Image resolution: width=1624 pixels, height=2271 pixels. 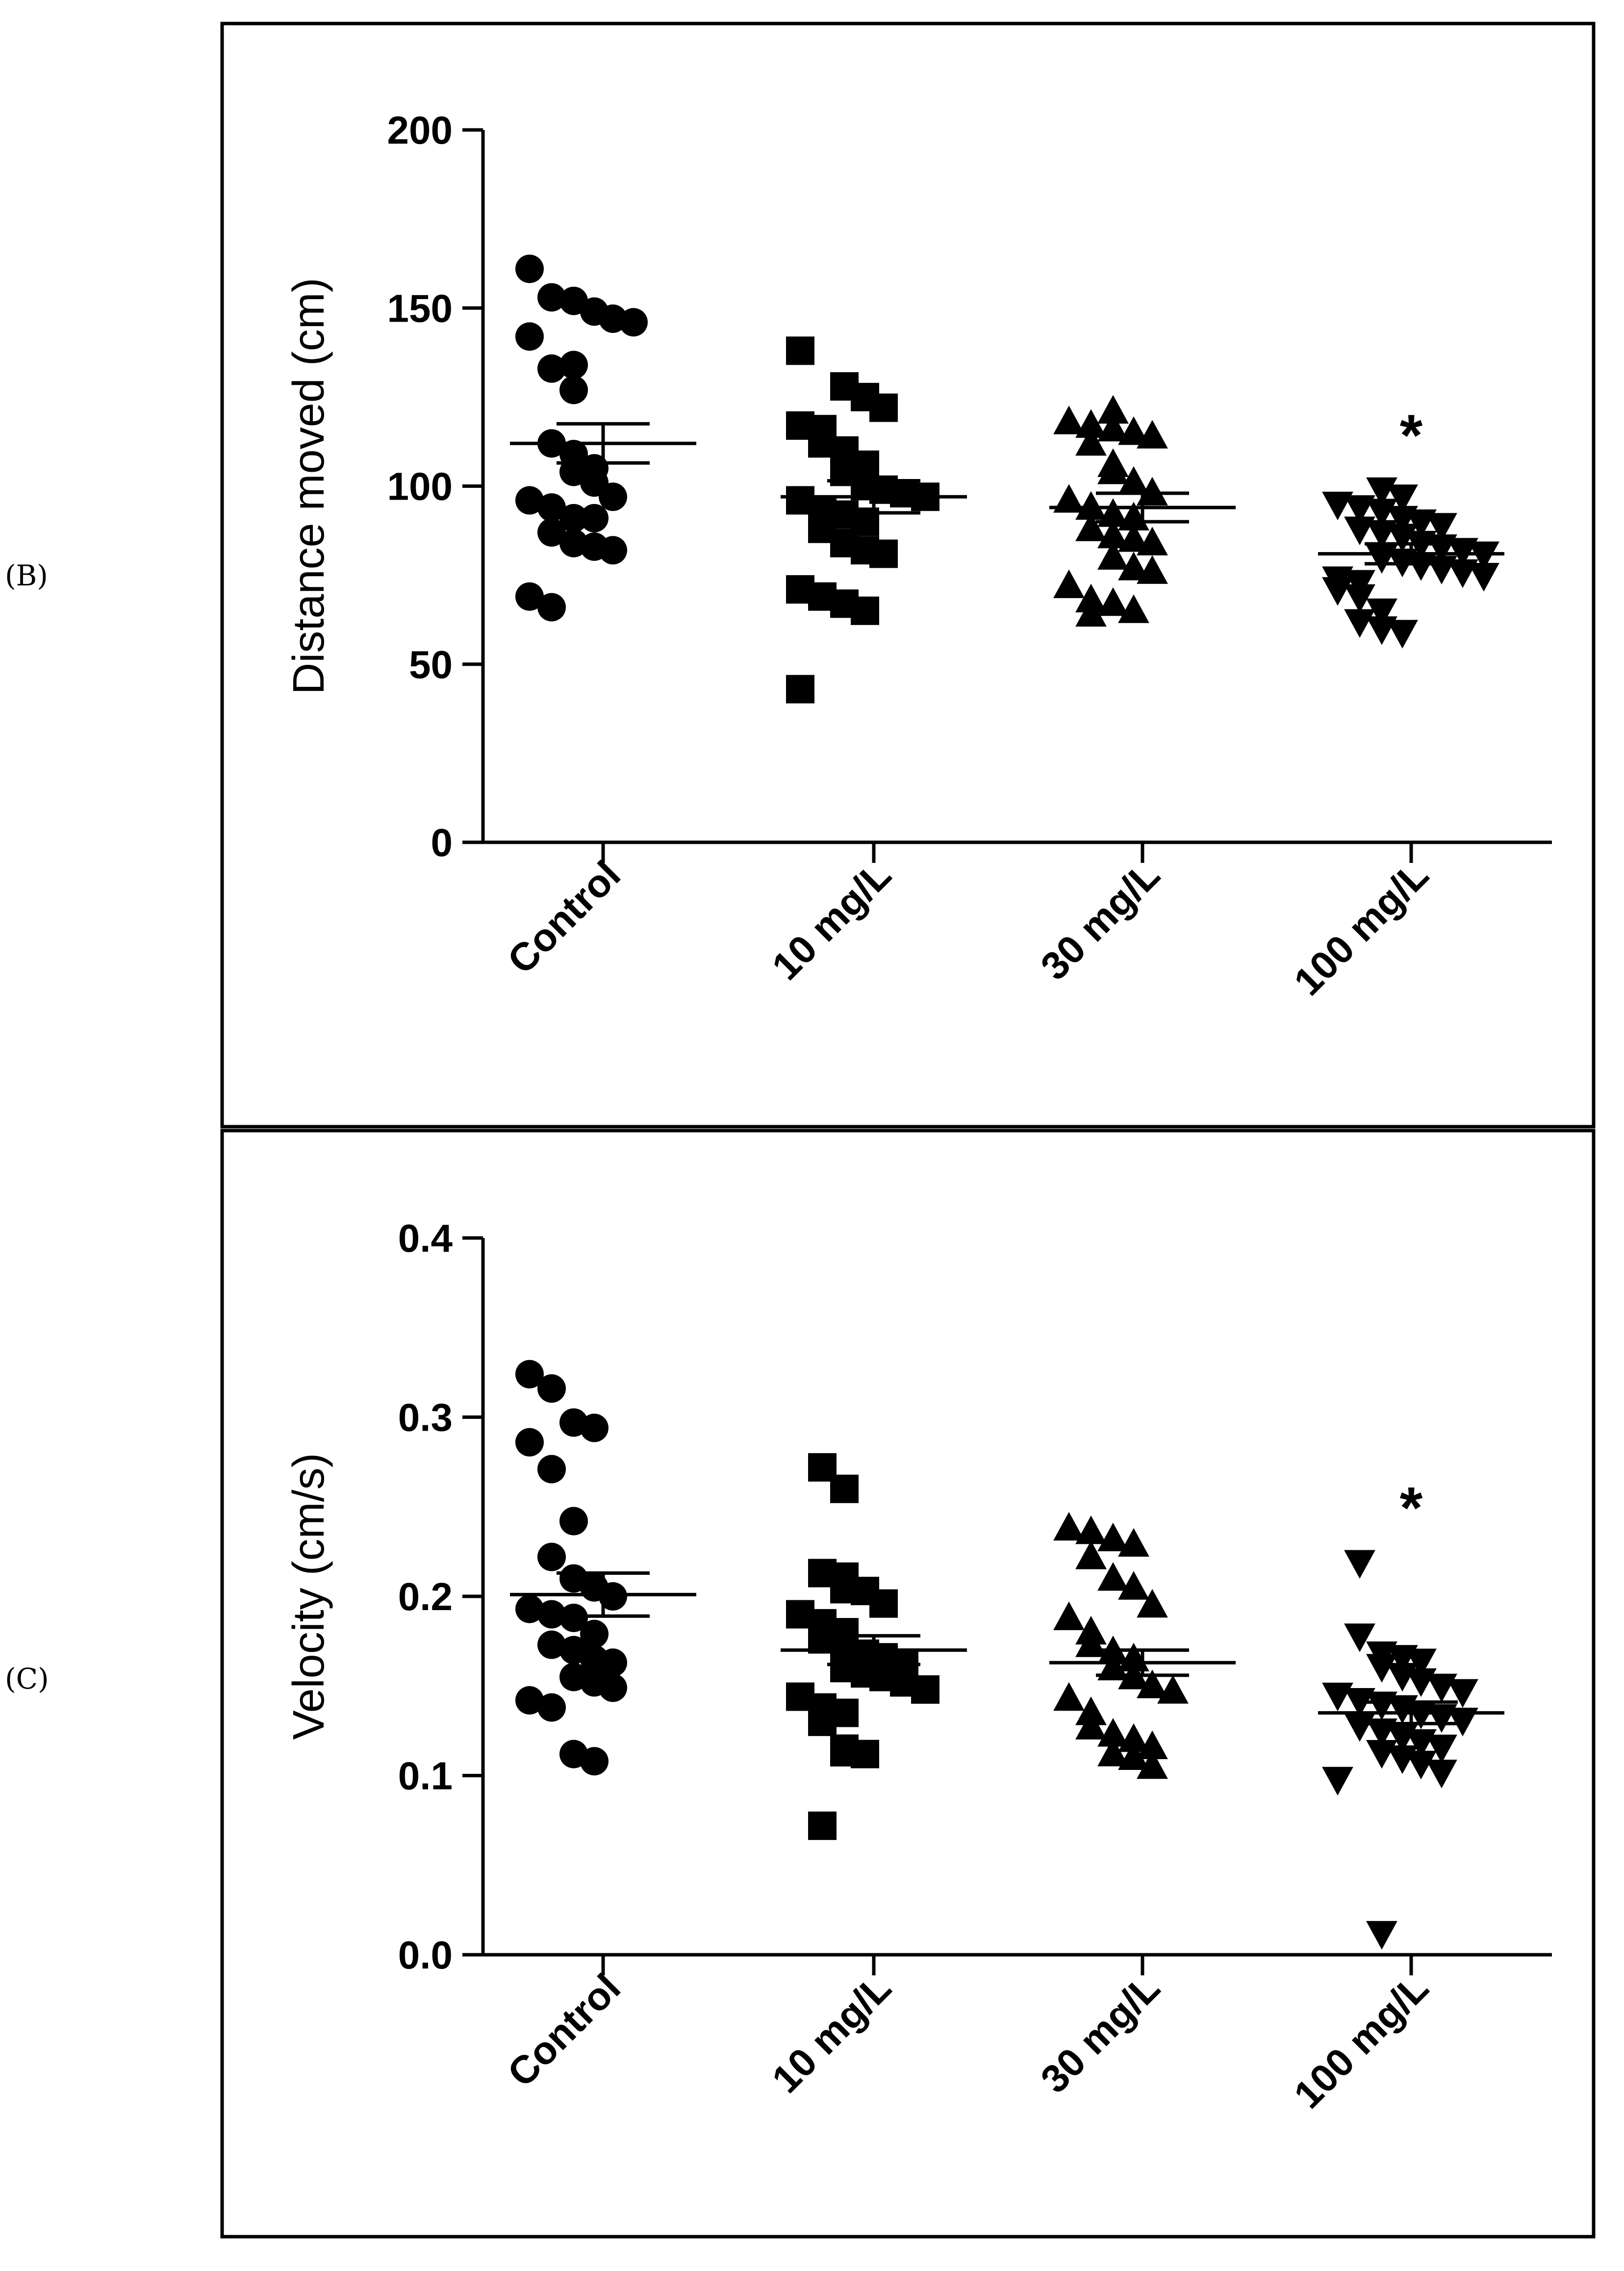 What do you see at coordinates (425, 1238) in the screenshot?
I see `y-tick-label: 0.4` at bounding box center [425, 1238].